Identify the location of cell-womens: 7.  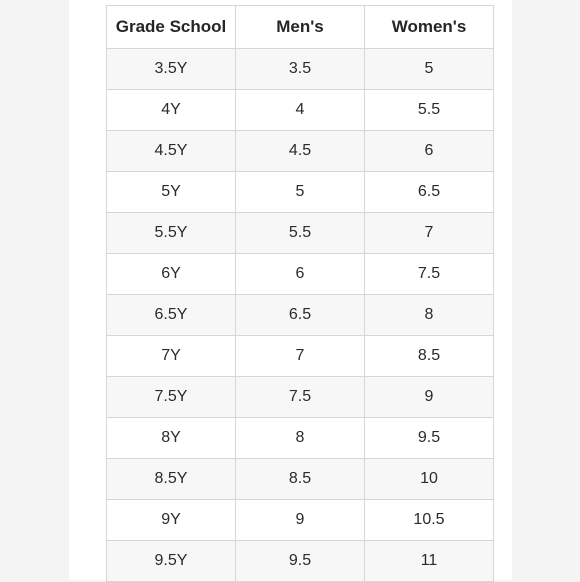
(429, 233).